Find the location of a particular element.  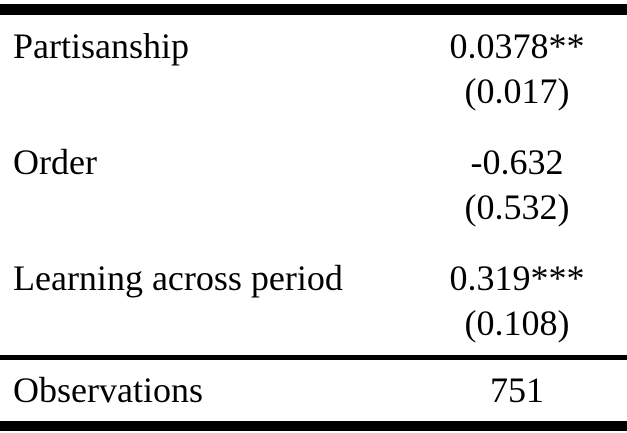

significance-stars: *** is located at coordinates (557, 278).